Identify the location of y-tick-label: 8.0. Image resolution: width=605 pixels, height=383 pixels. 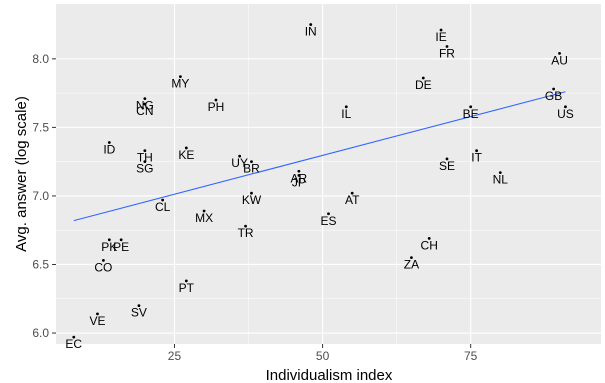
(40, 59).